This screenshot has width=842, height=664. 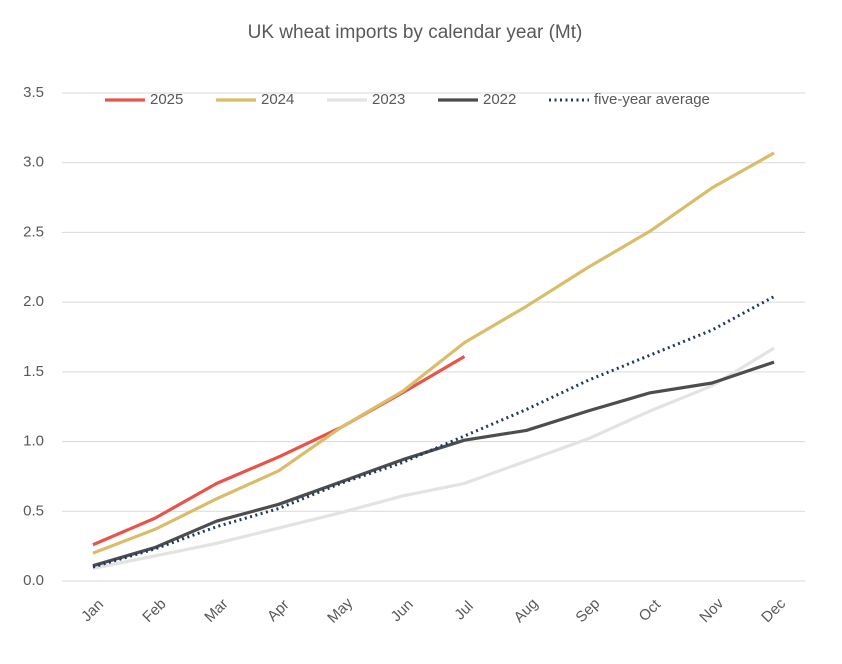 What do you see at coordinates (154, 610) in the screenshot?
I see `x-tick-label: Feb` at bounding box center [154, 610].